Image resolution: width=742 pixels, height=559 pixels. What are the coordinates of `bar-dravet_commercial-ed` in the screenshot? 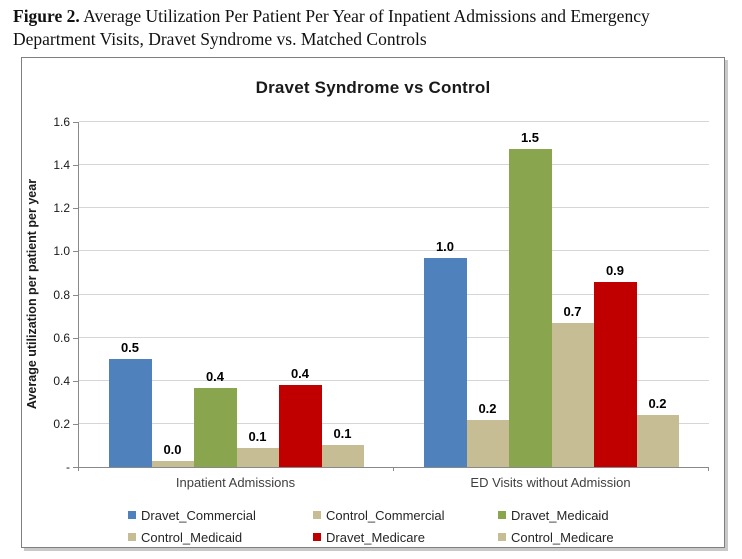 It's located at (445, 362).